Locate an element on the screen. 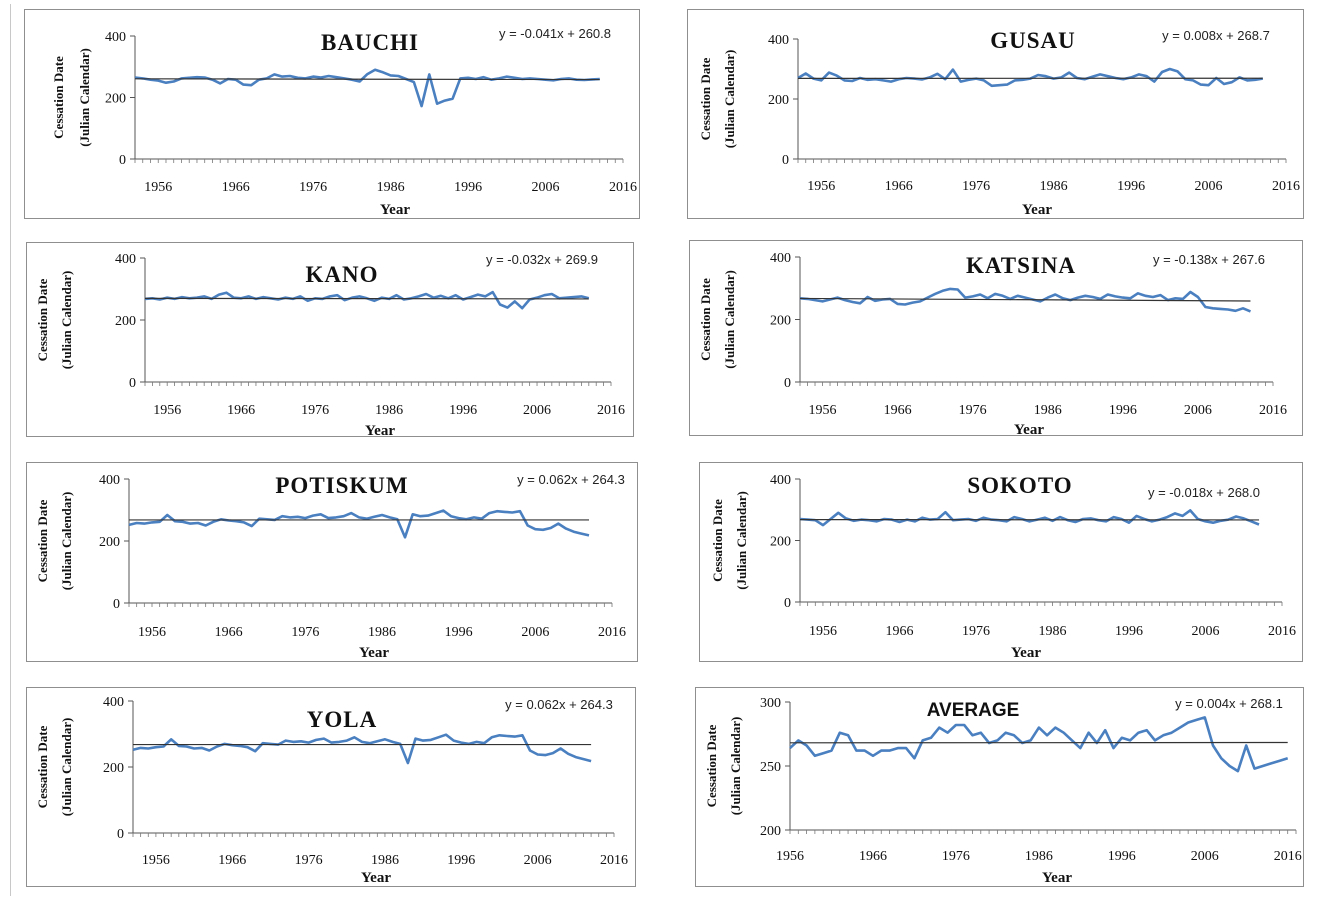 The height and width of the screenshot is (898, 1325). y-tick-label: 300 is located at coordinates (770, 703).